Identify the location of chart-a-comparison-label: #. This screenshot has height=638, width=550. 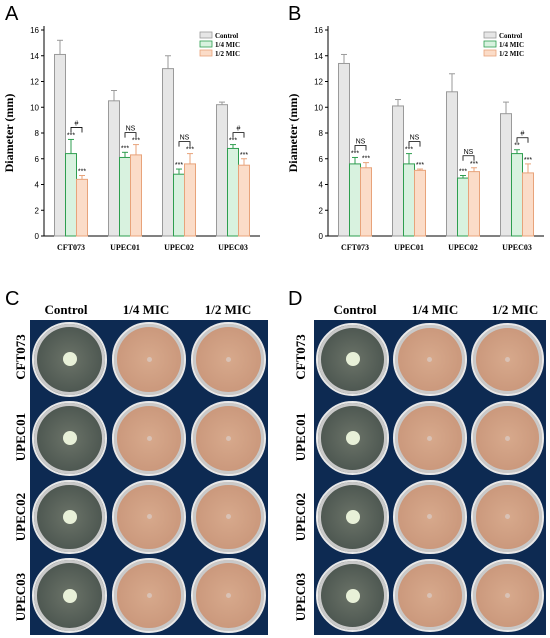
(239, 129).